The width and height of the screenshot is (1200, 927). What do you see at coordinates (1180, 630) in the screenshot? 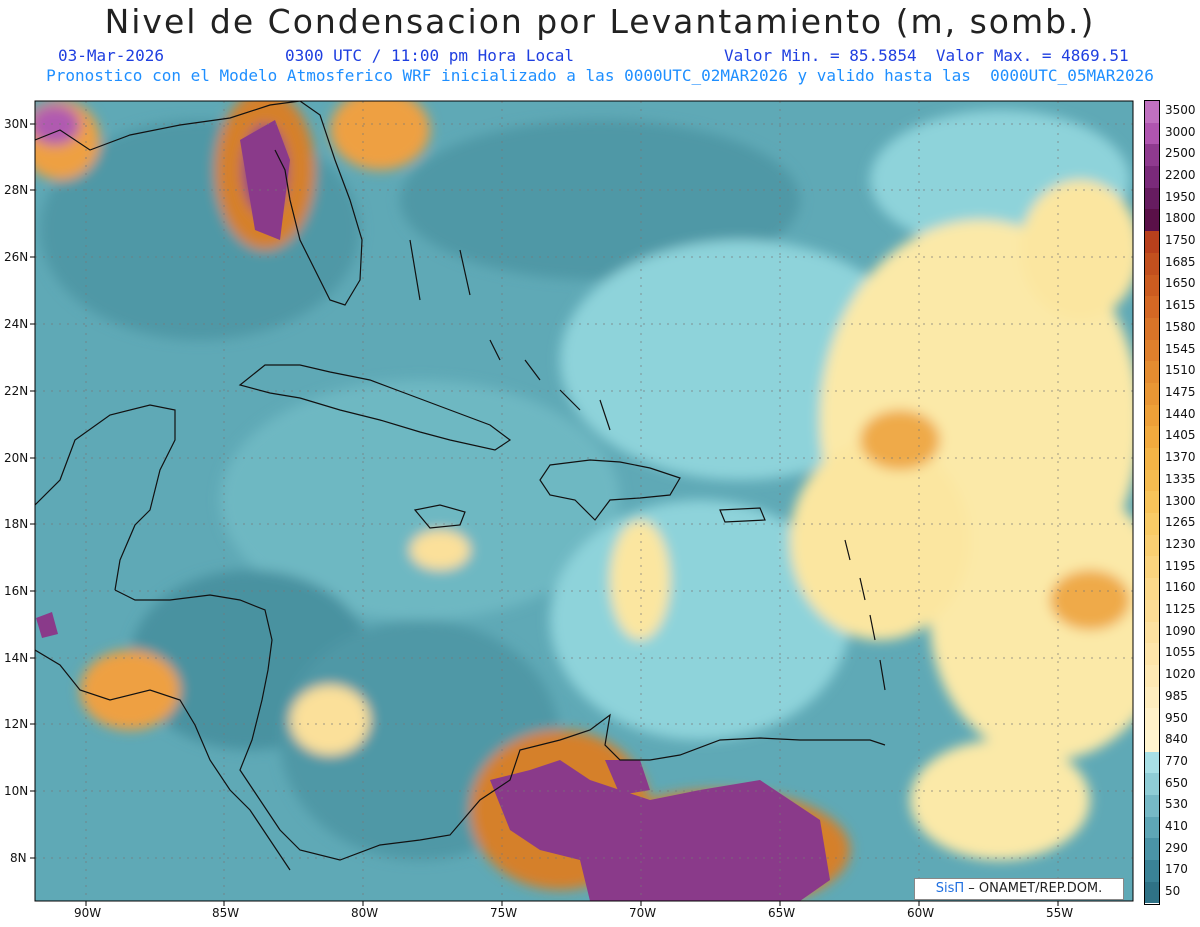
I see `colorbar-label: 1090` at bounding box center [1180, 630].